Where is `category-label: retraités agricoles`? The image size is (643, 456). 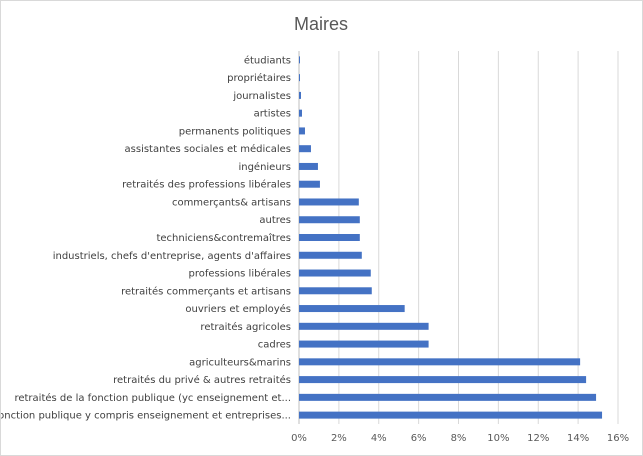 category-label: retraités agricoles is located at coordinates (245, 327).